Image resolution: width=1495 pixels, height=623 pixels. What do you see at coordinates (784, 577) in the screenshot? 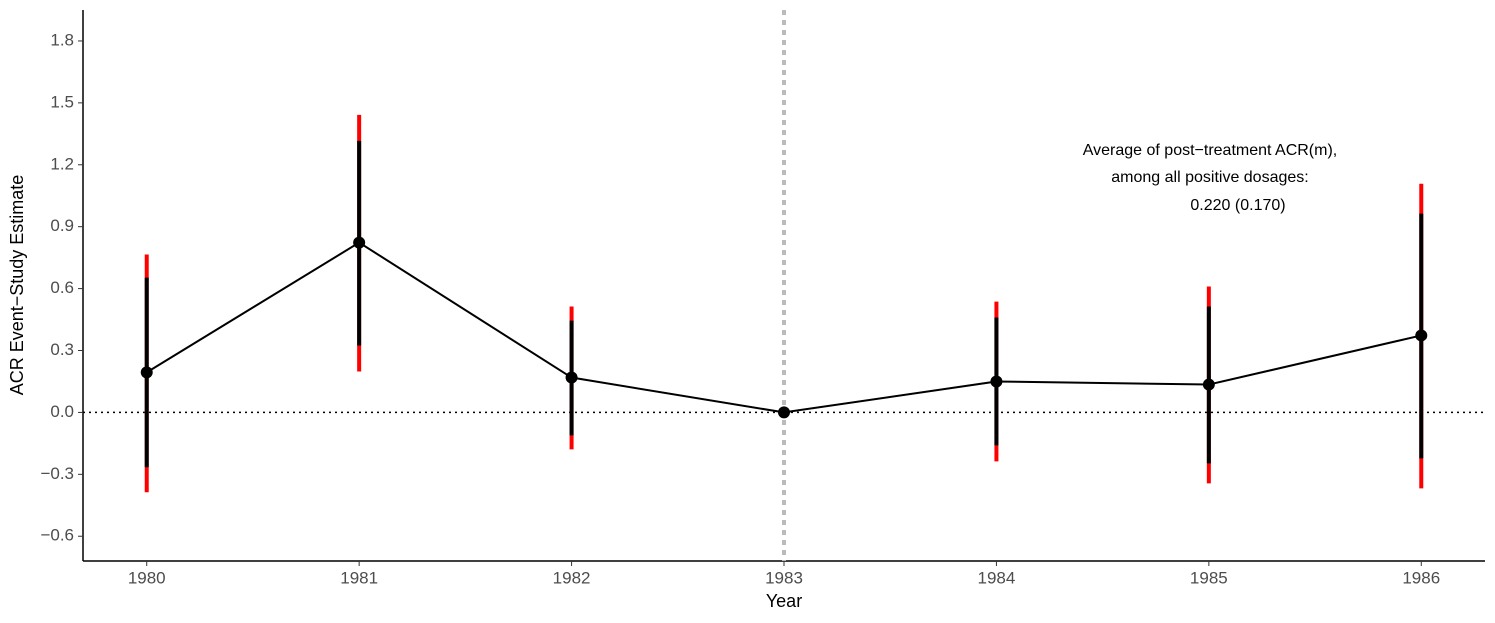
I see `x-tick-label: 1983` at bounding box center [784, 577].